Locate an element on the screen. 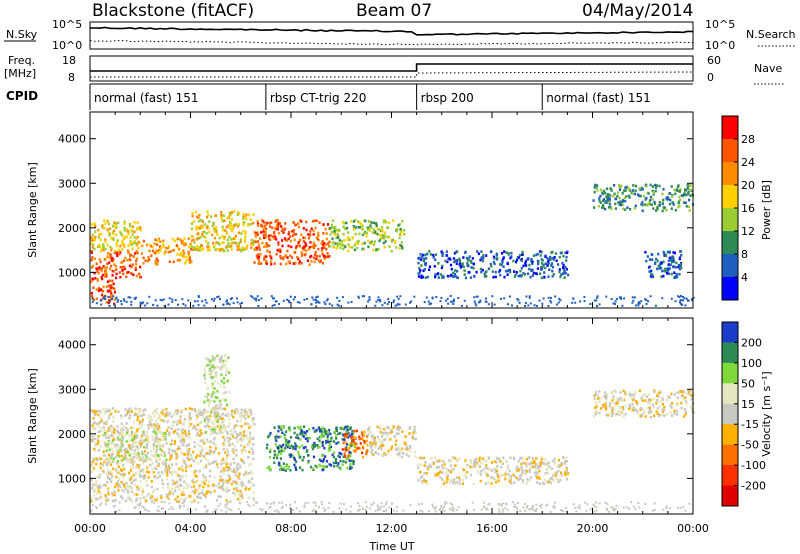  y-tick-label: 4000 is located at coordinates (72, 139).